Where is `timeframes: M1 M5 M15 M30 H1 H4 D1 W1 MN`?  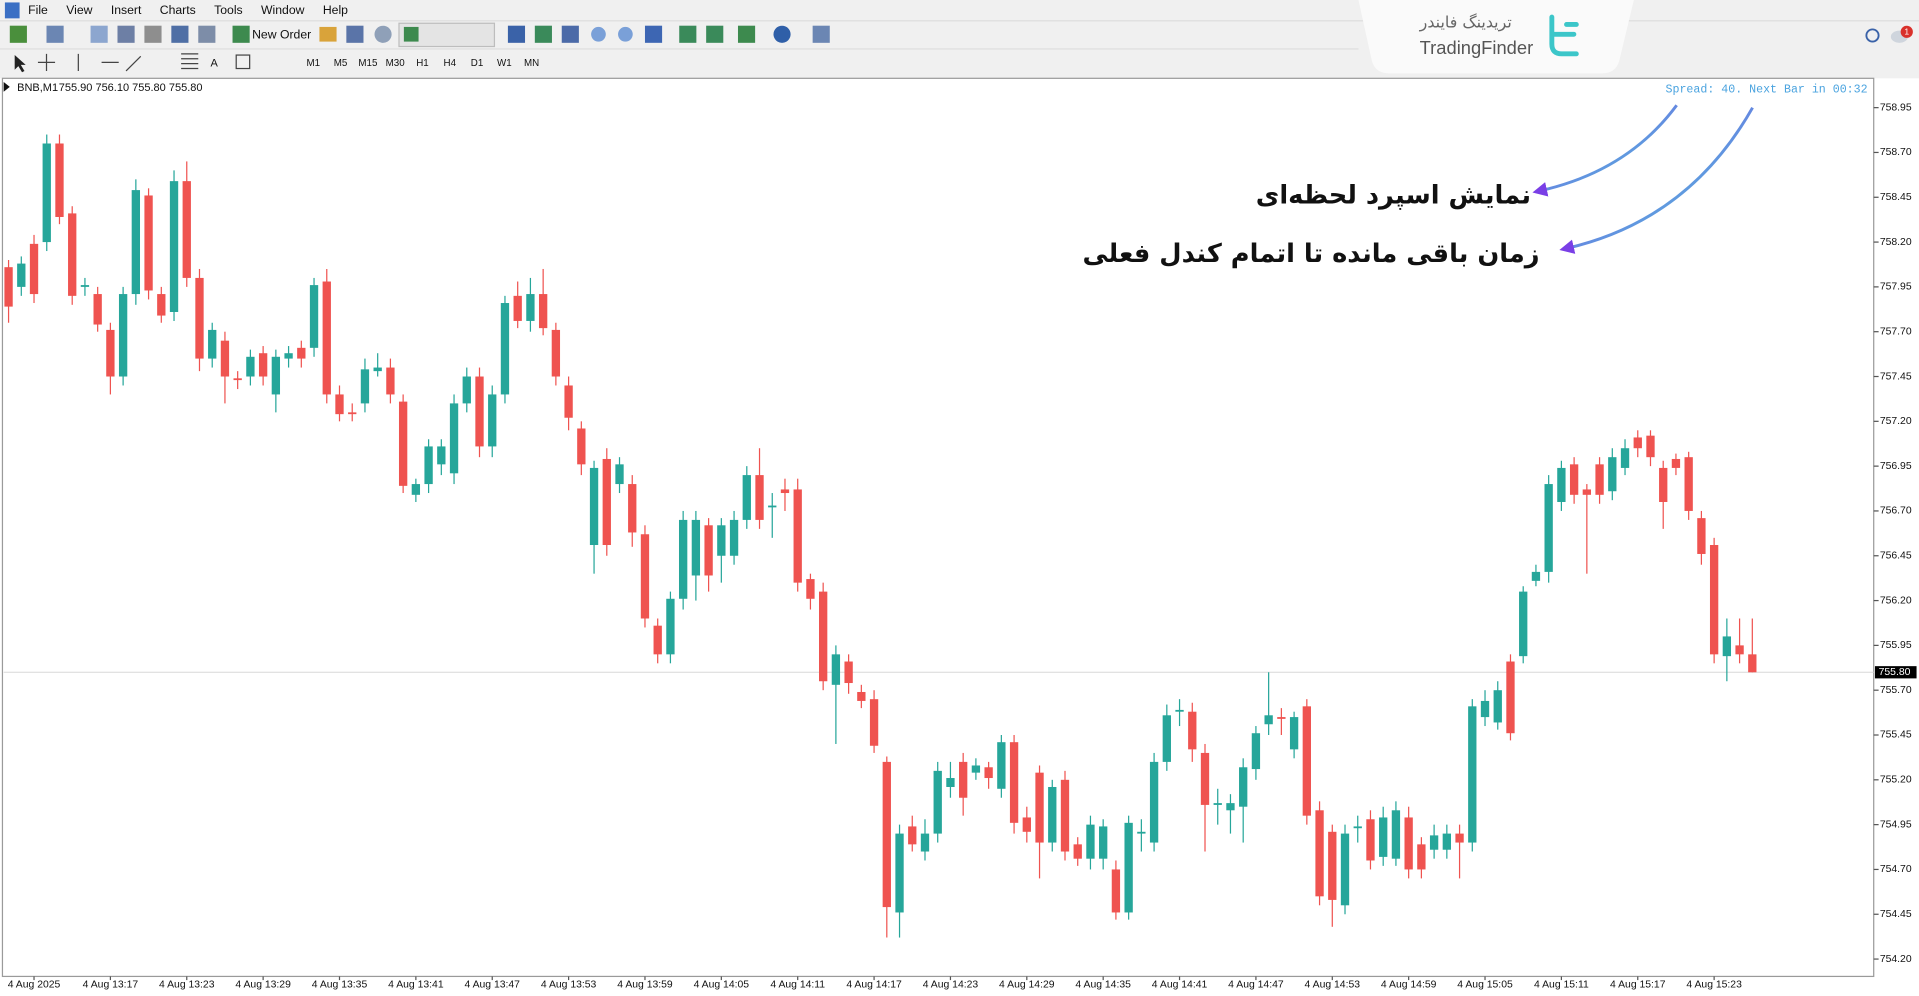 timeframes: M1 M5 M15 M30 H1 H4 D1 W1 MN is located at coordinates (423, 63).